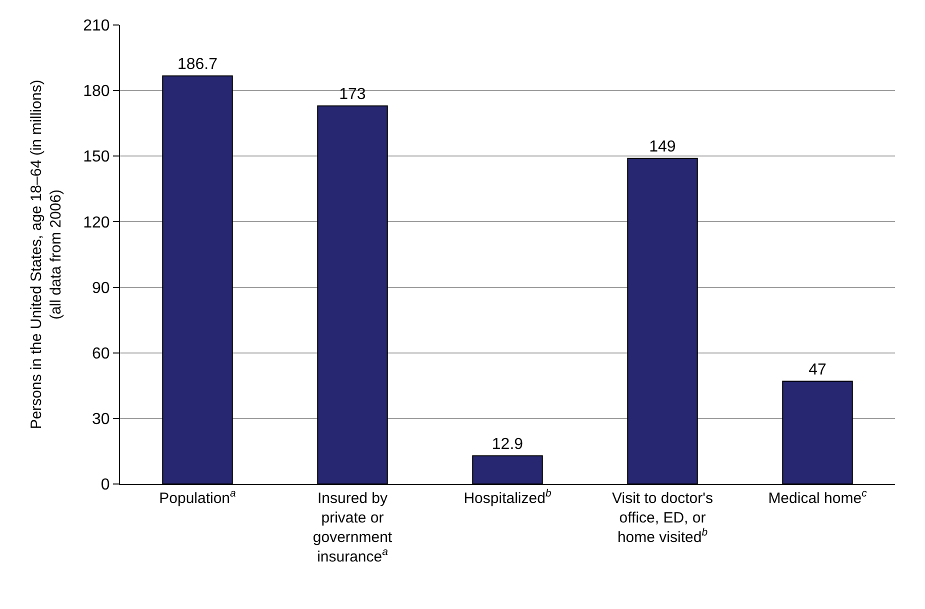 The height and width of the screenshot is (609, 925). I want to click on x-tick-label: Population$^{a}$, so click(197, 497).